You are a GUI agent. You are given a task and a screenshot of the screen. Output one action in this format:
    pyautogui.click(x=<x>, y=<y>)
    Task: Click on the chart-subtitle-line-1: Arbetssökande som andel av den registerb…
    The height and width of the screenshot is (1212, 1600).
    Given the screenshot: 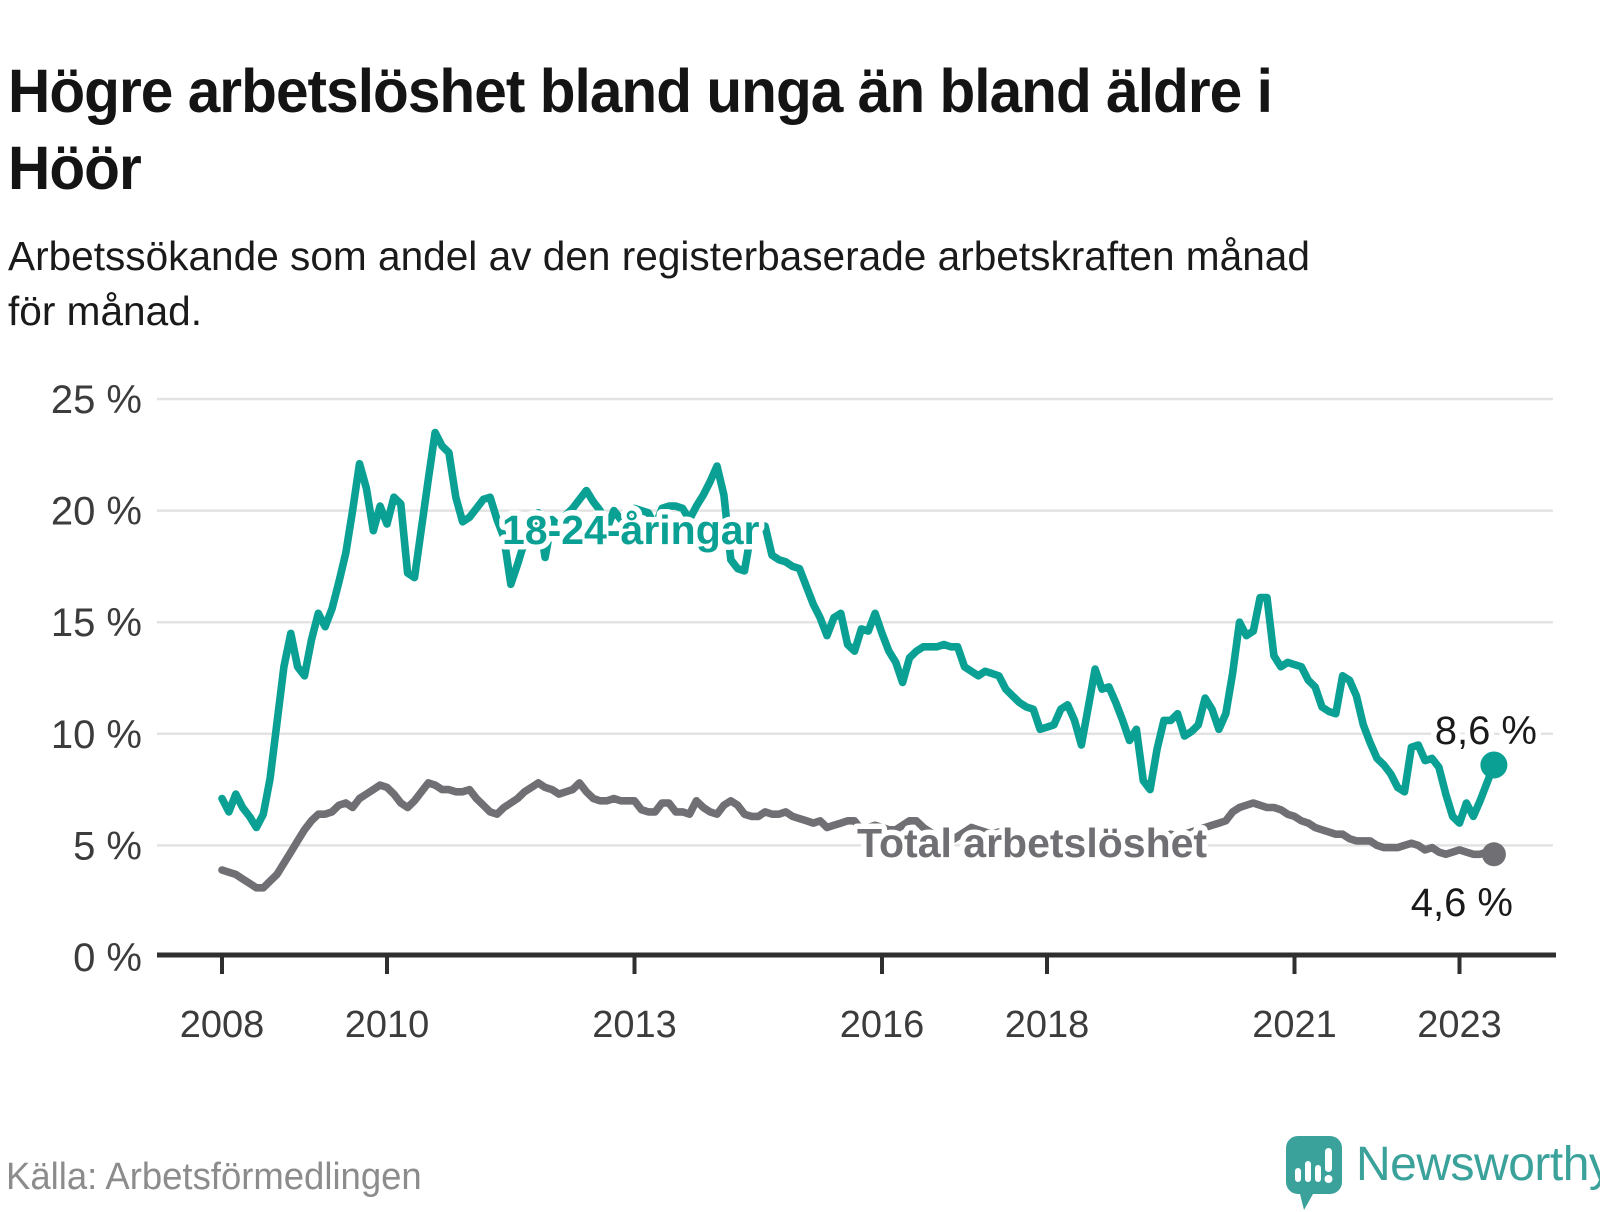 What is the action you would take?
    pyautogui.click(x=659, y=256)
    